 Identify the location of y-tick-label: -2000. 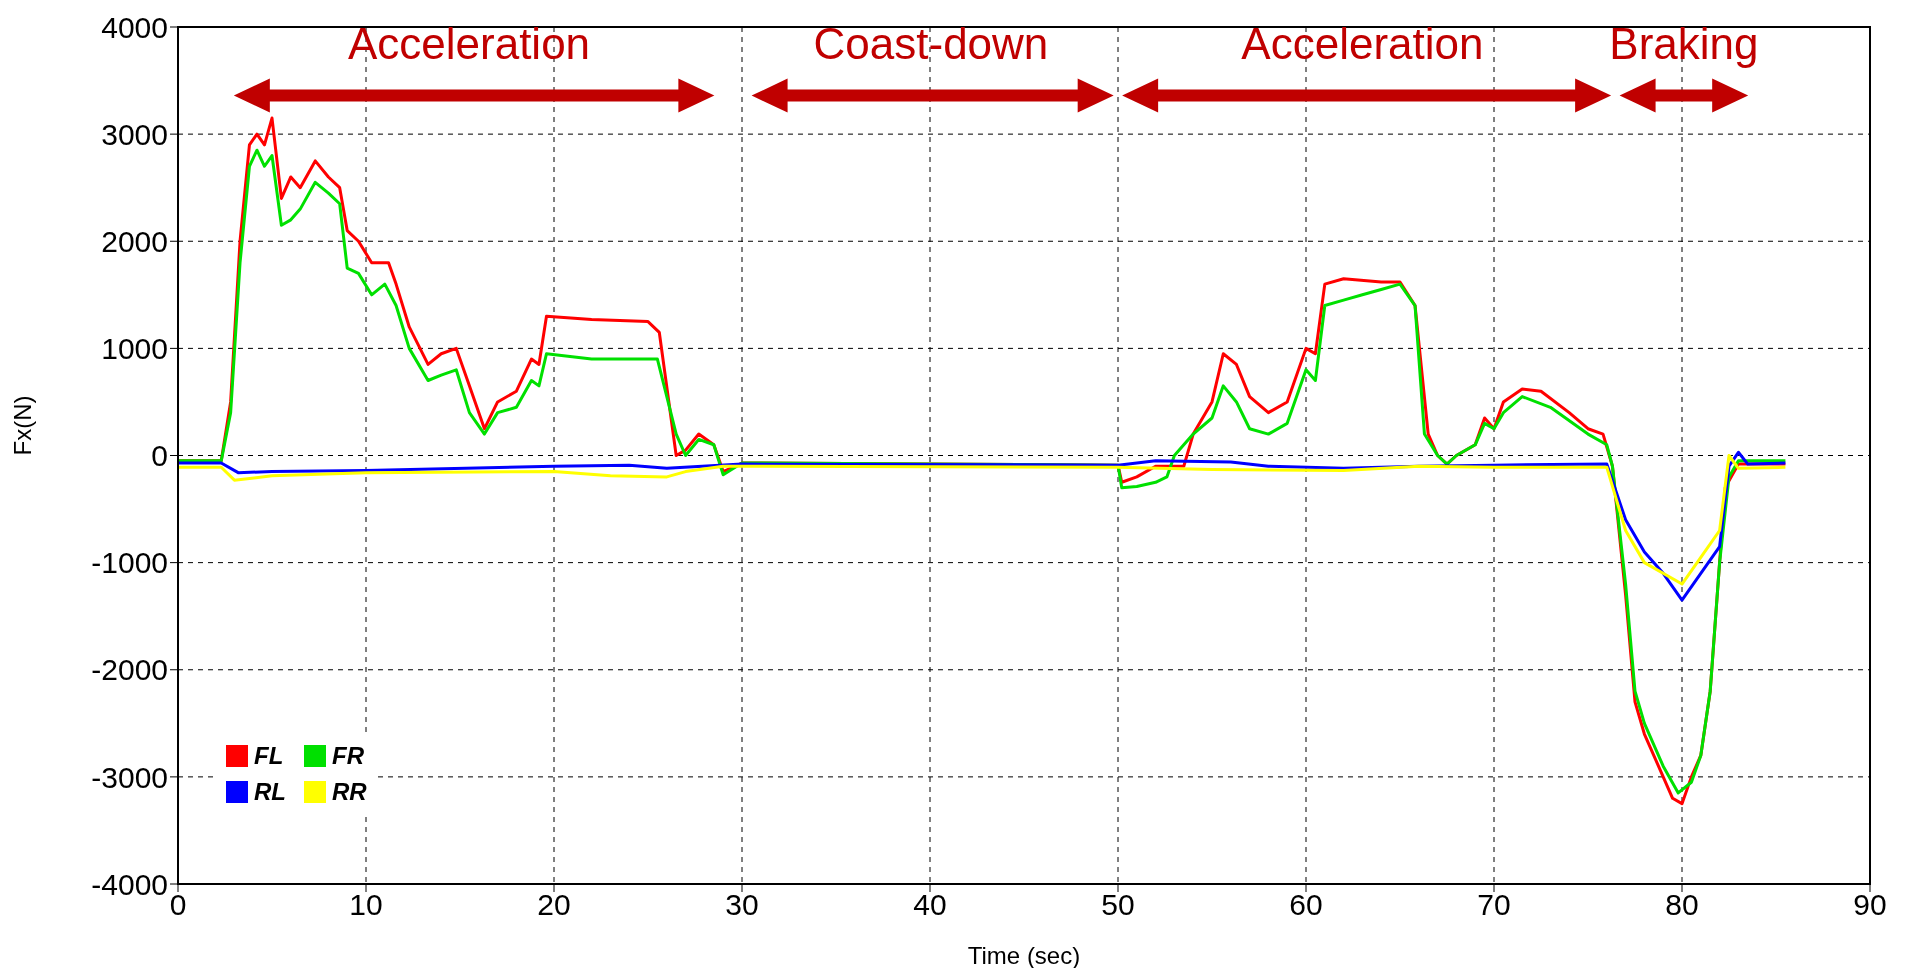
(129, 670).